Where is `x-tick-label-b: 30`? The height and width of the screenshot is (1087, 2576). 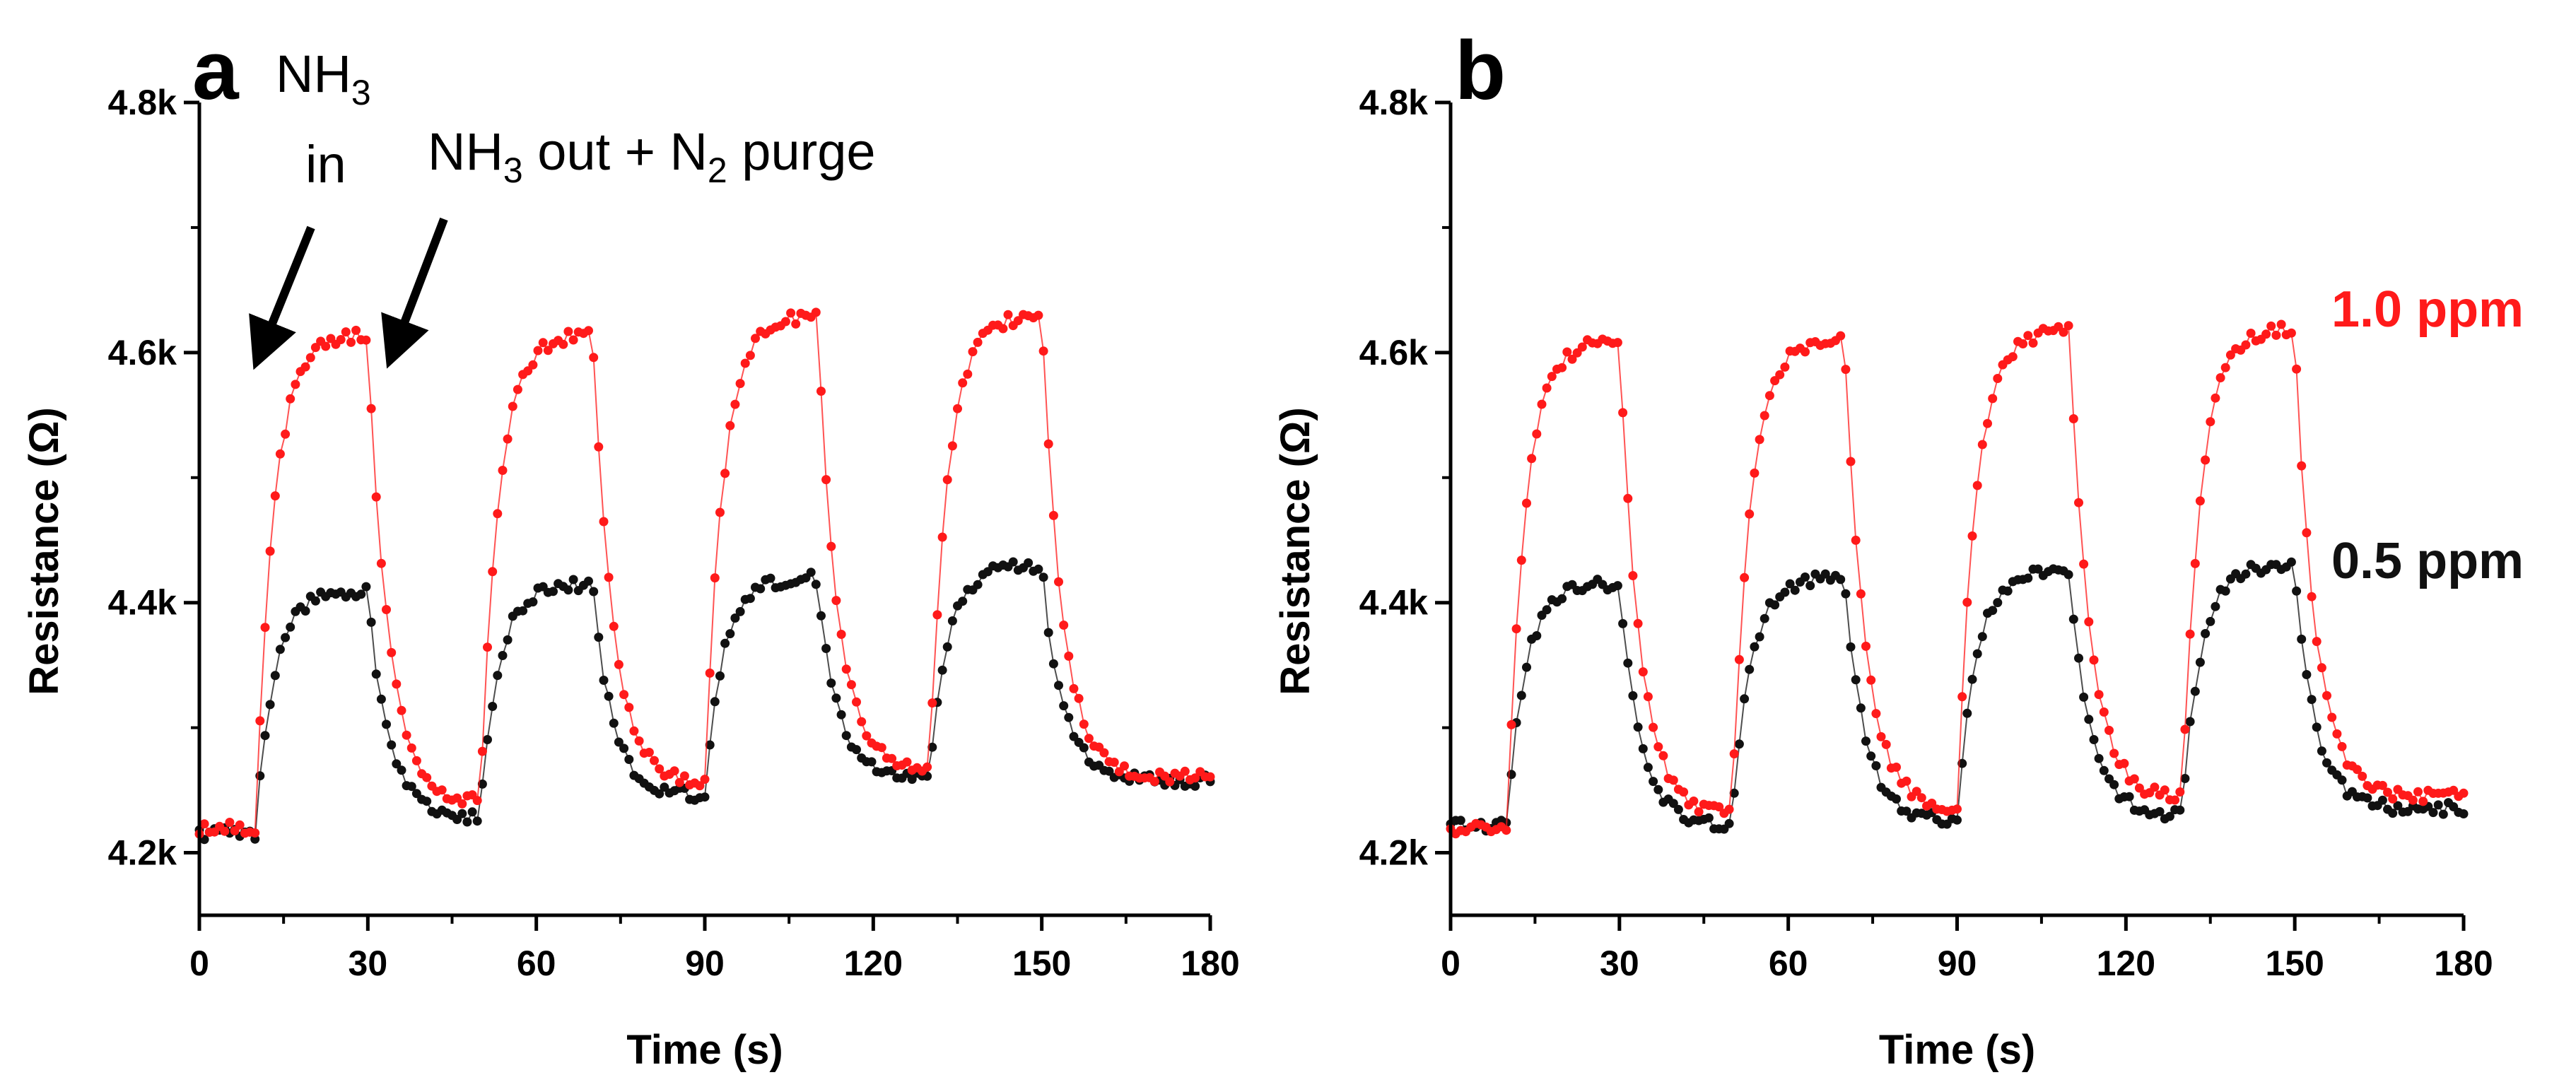 x-tick-label-b: 30 is located at coordinates (1619, 964).